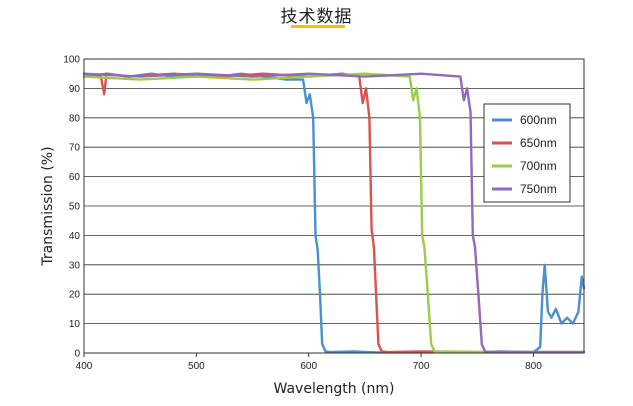 This screenshot has width=633, height=406. What do you see at coordinates (538, 120) in the screenshot?
I see `legend-label: 600nm` at bounding box center [538, 120].